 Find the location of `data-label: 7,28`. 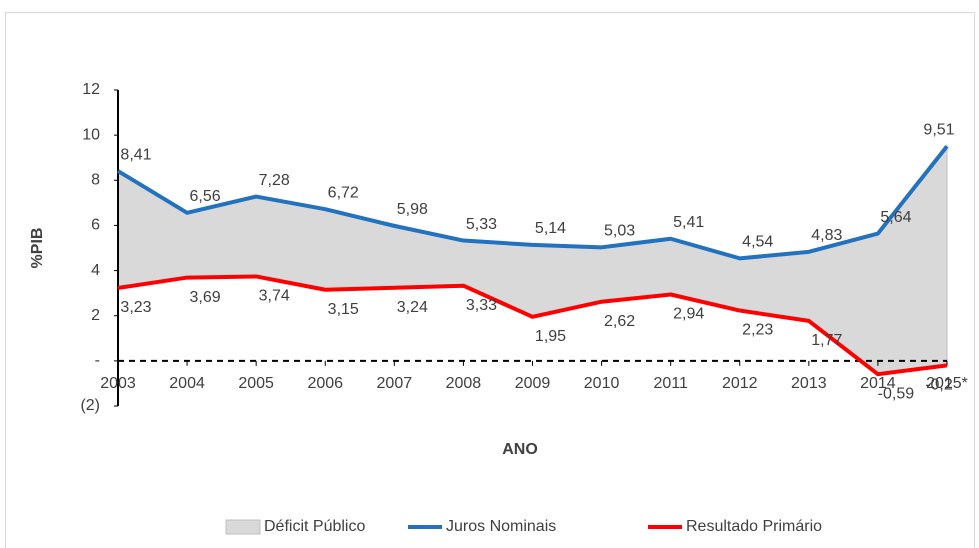

data-label: 7,28 is located at coordinates (274, 180).